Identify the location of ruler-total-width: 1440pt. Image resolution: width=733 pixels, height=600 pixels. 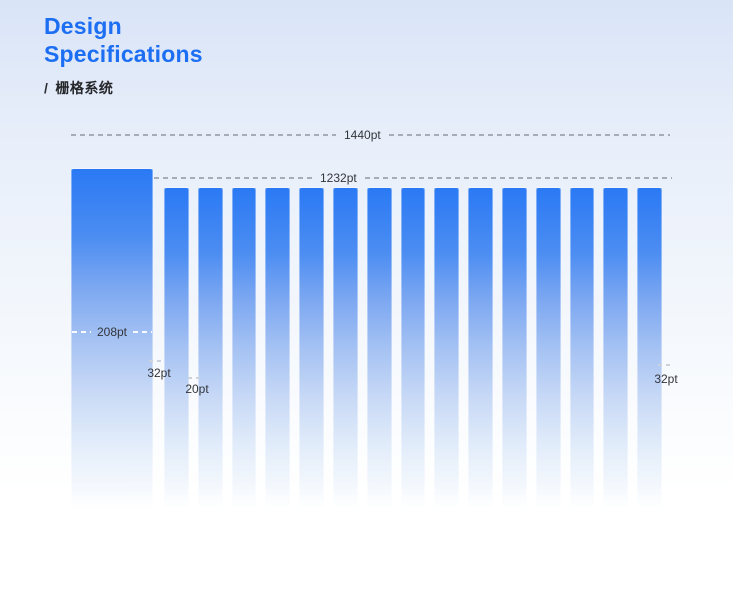
(370, 135).